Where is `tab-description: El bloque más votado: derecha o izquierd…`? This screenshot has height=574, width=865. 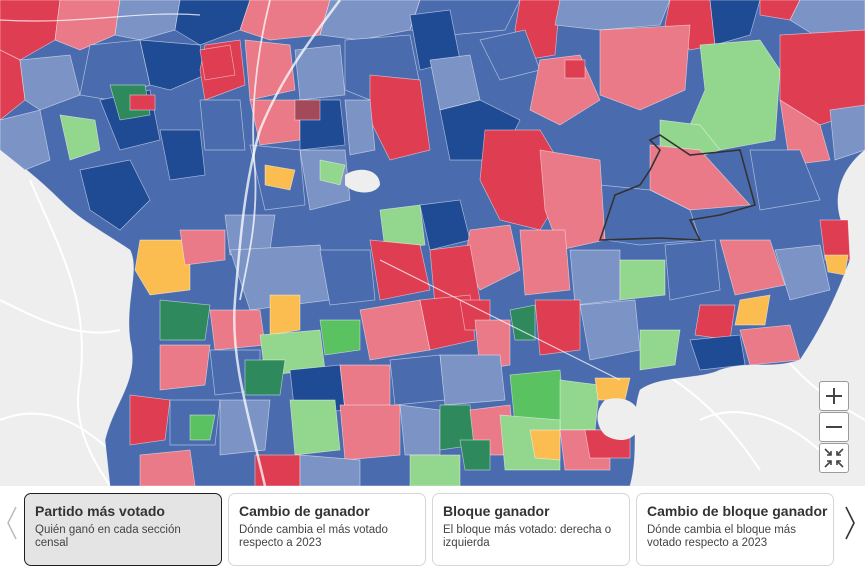
tab-description: El bloque más votado: derecha o izquierd… is located at coordinates (527, 536).